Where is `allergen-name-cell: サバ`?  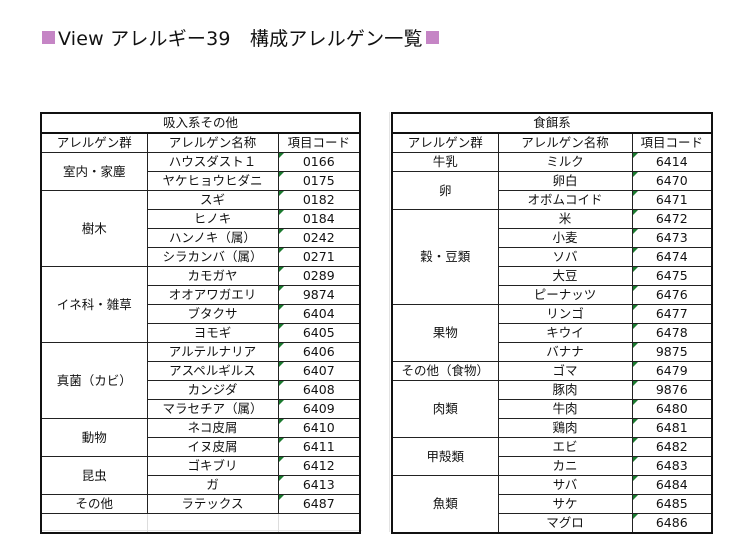 allergen-name-cell: サバ is located at coordinates (565, 485).